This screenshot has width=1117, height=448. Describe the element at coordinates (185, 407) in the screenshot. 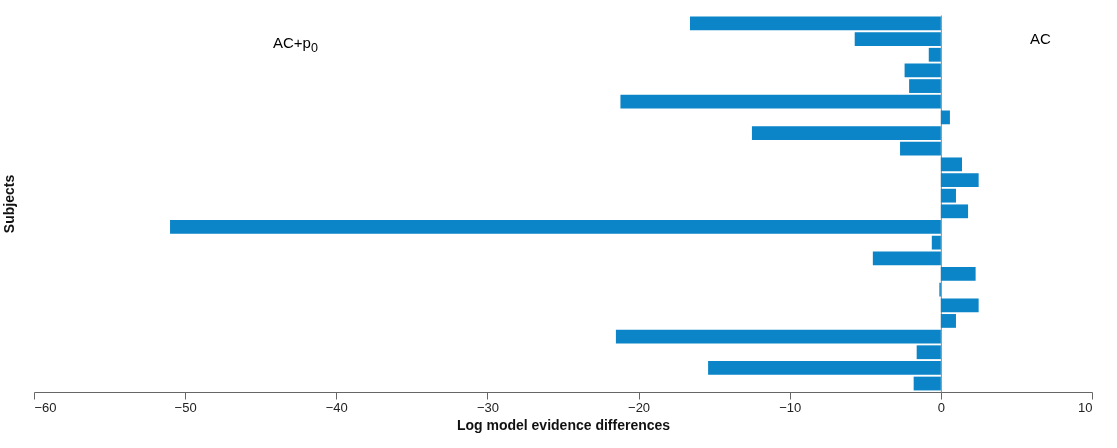

I see `x-tick-label: −50` at that location.